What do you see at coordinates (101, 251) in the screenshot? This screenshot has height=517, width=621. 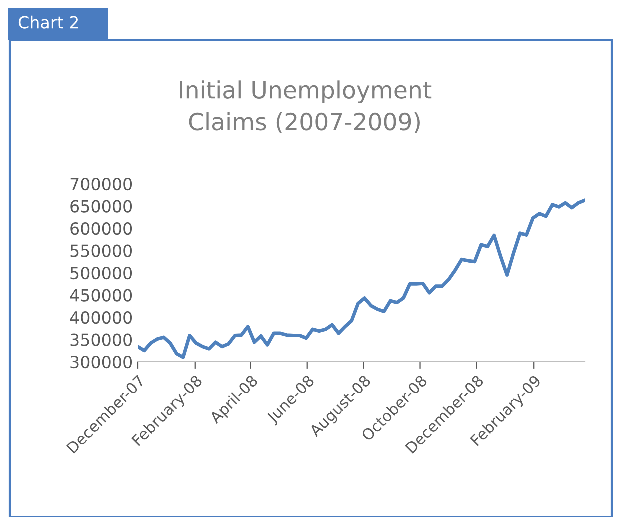 I see `y-tick-label: 550000` at bounding box center [101, 251].